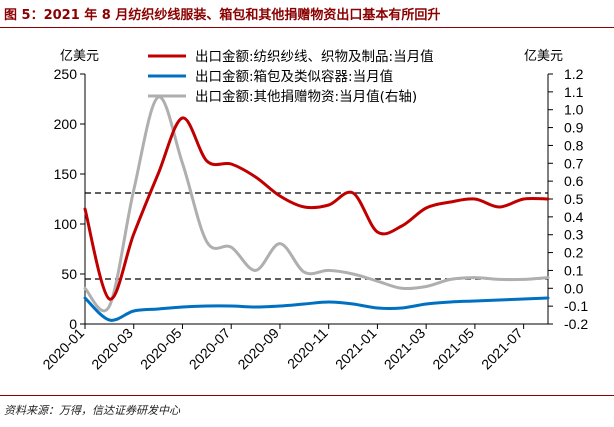 This screenshot has width=614, height=427. Describe the element at coordinates (574, 235) in the screenshot. I see `right-axis-tick-label: 0.3` at that location.